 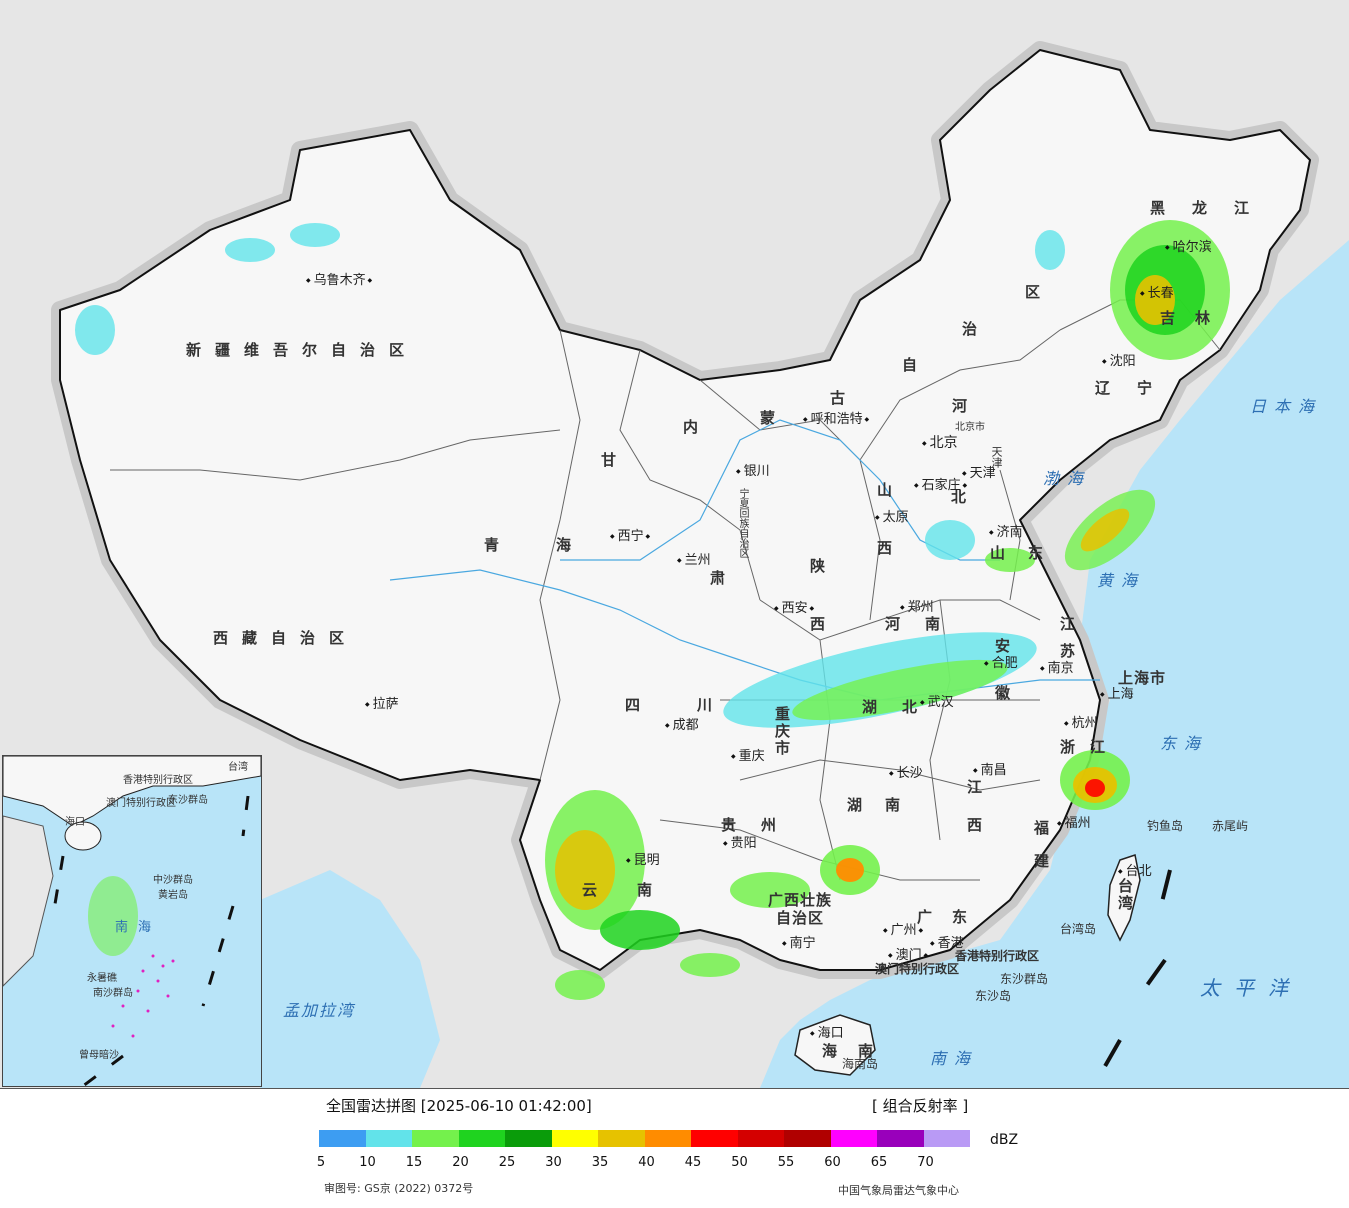 What do you see at coordinates (1125, 895) in the screenshot?
I see `label-taiwan: 台湾` at bounding box center [1125, 895].